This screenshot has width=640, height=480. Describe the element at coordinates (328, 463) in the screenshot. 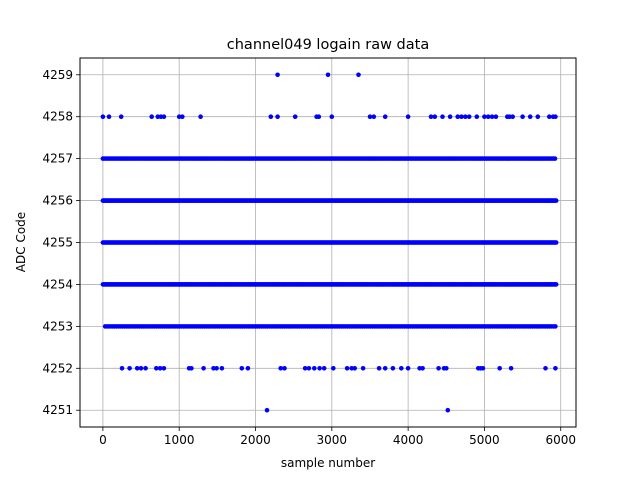

I see `x-axis-label: sample number` at that location.